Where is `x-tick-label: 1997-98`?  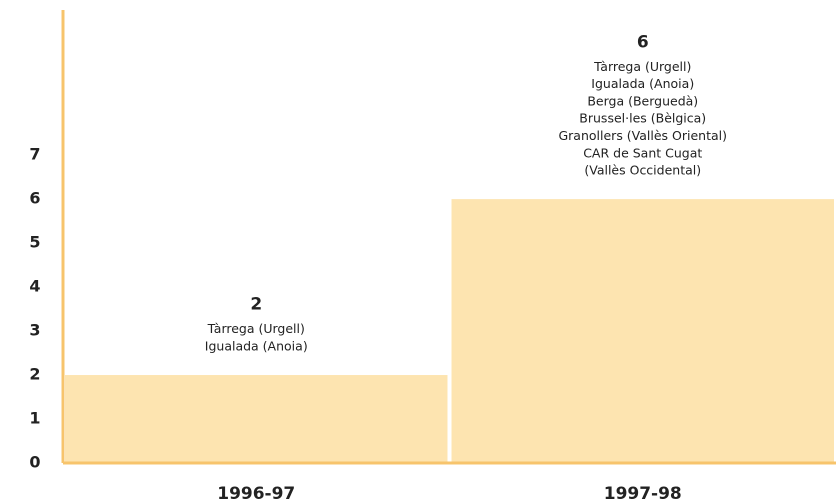 x-tick-label: 1997-98 is located at coordinates (643, 493).